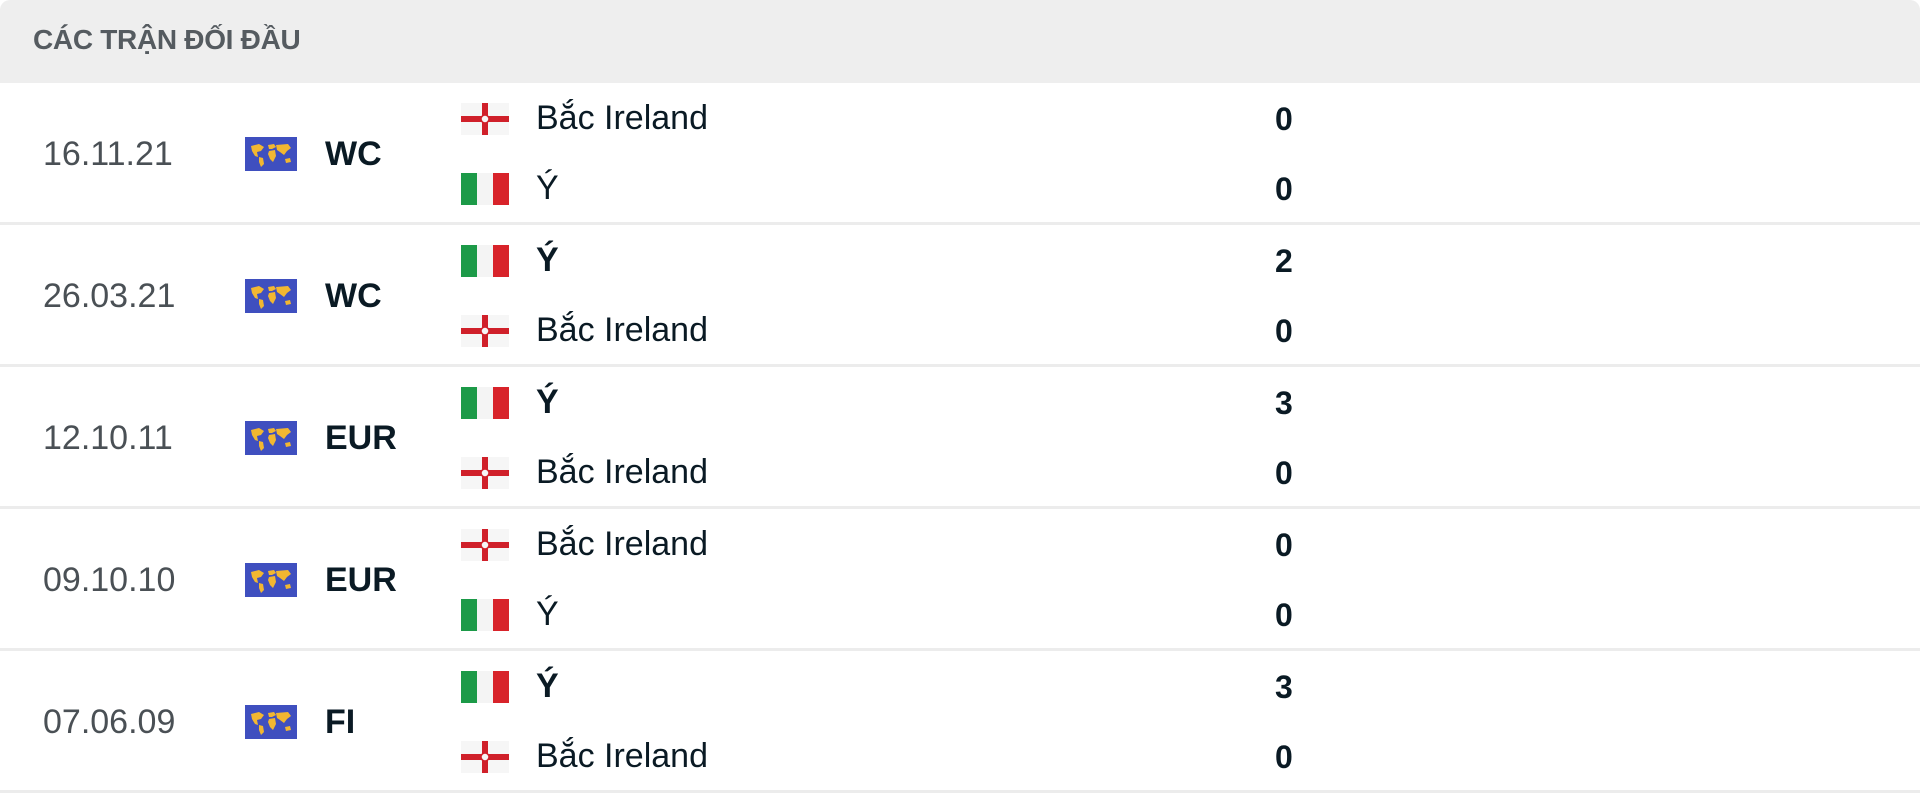  Describe the element at coordinates (109, 580) in the screenshot. I see `match-date: 09.10.10` at that location.